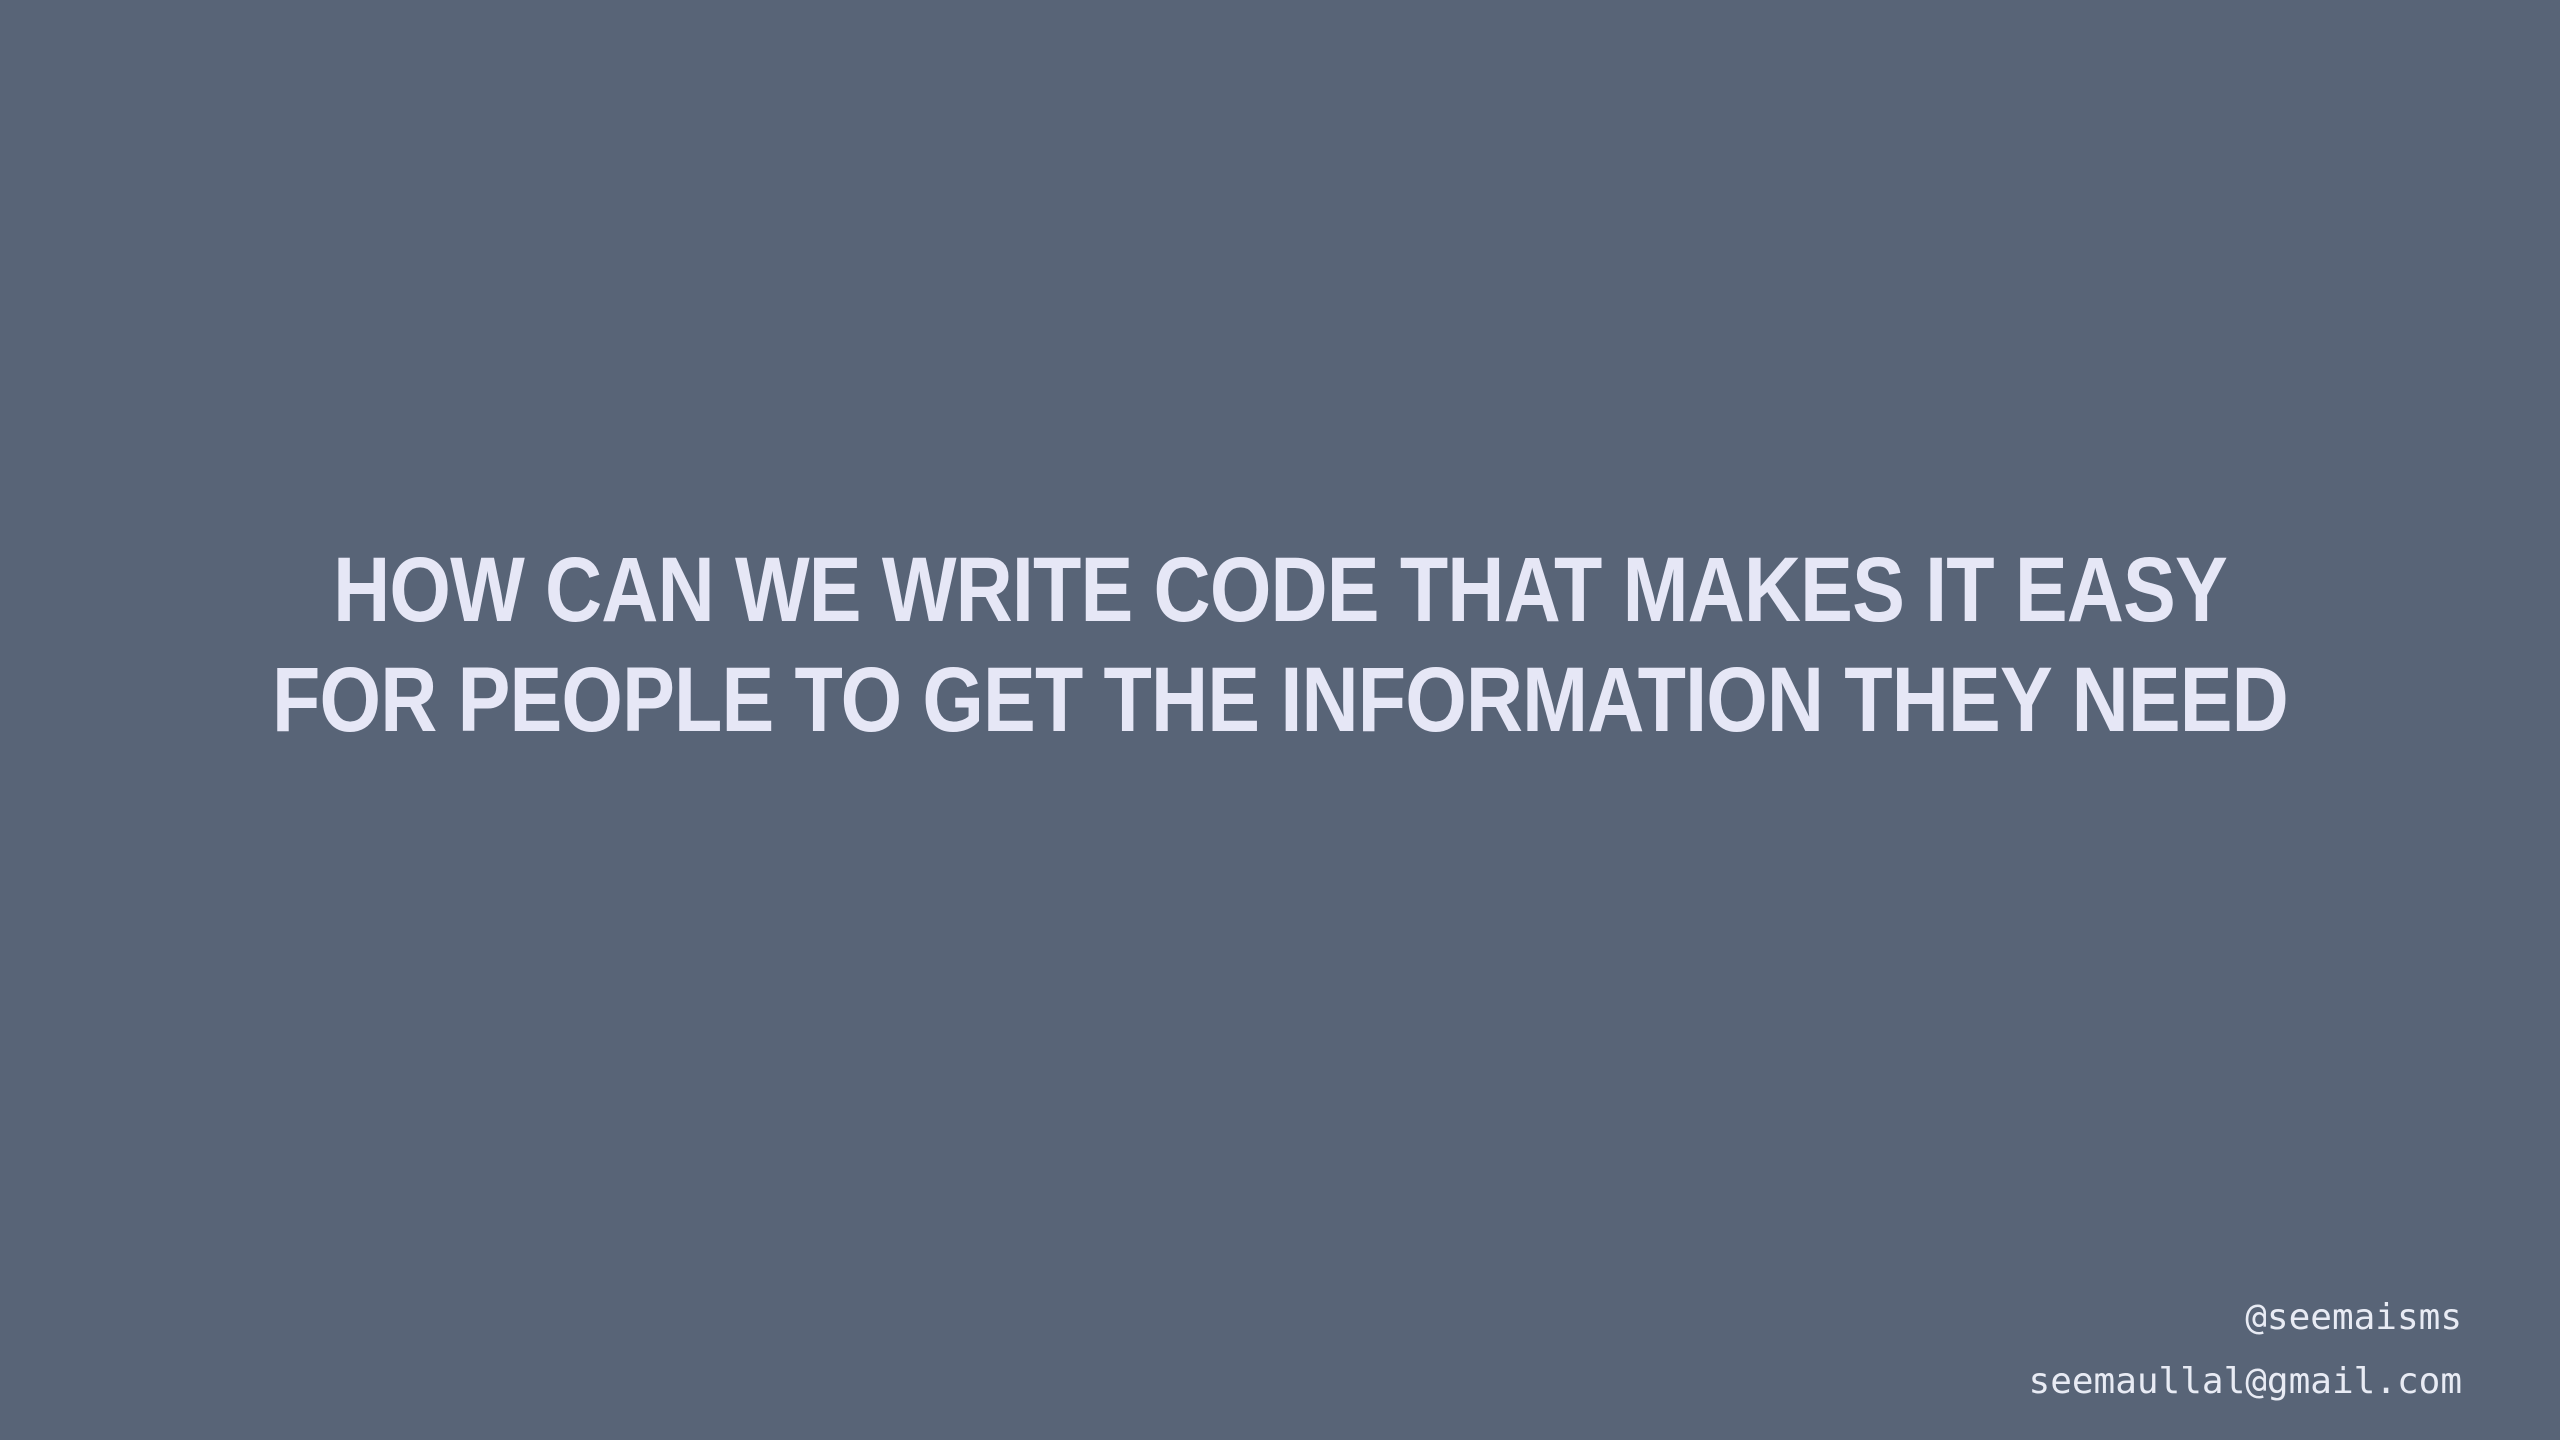 This screenshot has width=2560, height=1440. Describe the element at coordinates (2245, 1350) in the screenshot. I see `contact-info: @seemaisms seemaullal@gmail.com` at that location.